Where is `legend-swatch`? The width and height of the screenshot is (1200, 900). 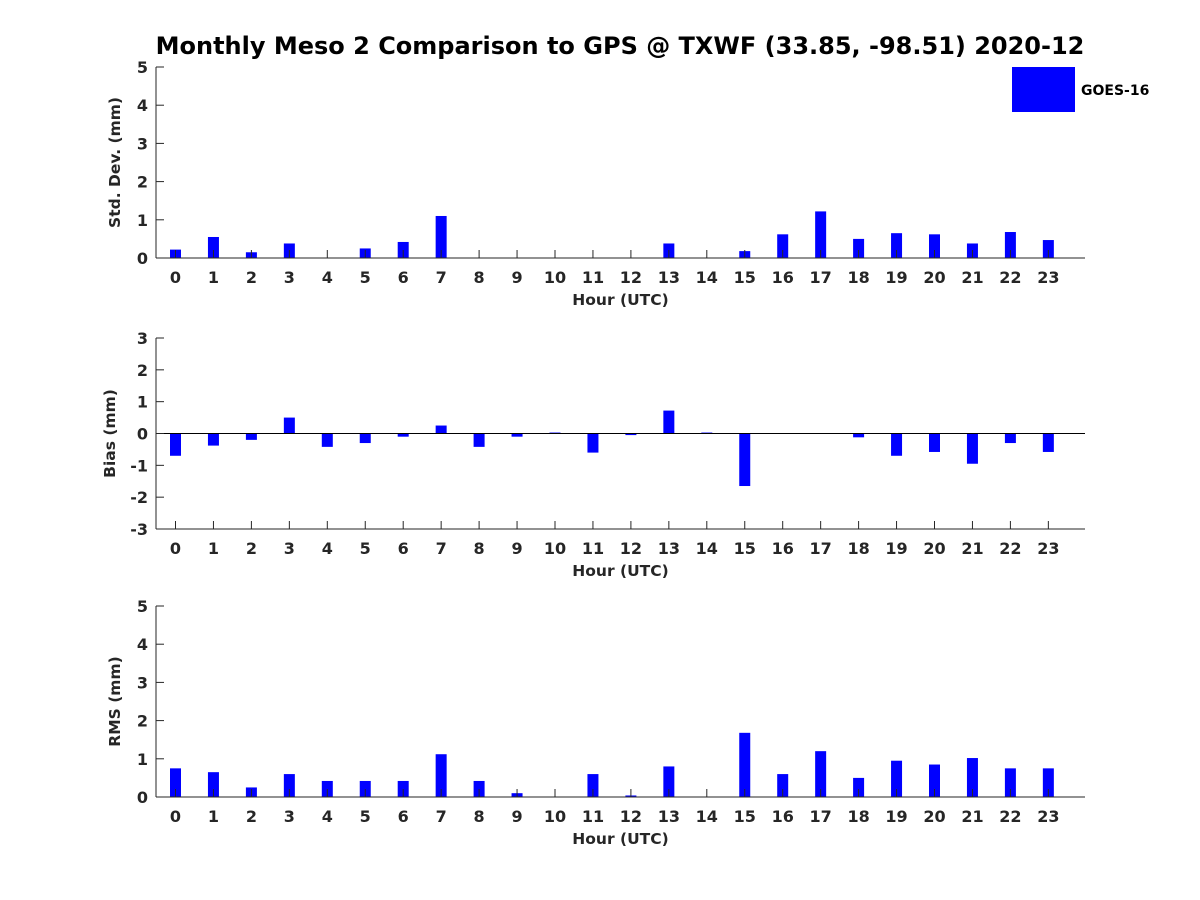 legend-swatch is located at coordinates (1043, 89).